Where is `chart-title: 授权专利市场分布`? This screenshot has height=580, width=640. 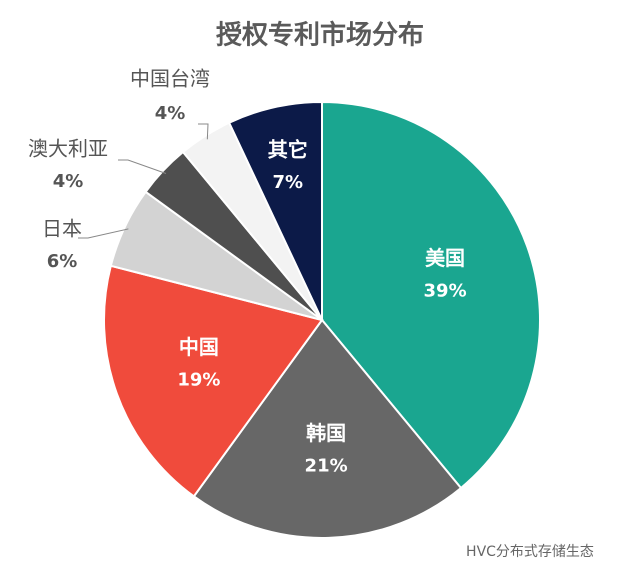 chart-title: 授权专利市场分布 is located at coordinates (320, 35).